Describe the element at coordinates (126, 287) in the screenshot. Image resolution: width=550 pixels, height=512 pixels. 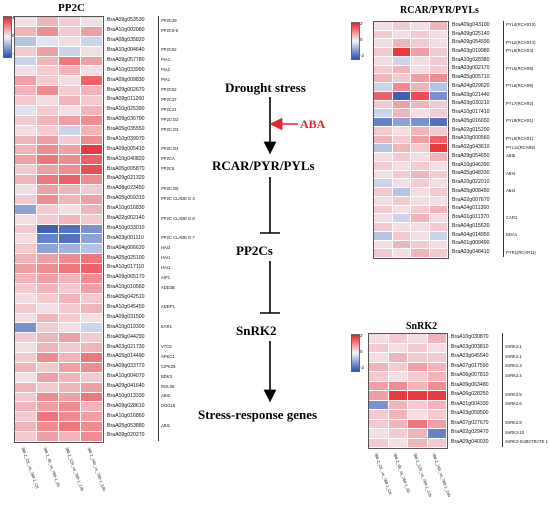
I see `pp2c-gene-id: BraA10g010560` at that location.